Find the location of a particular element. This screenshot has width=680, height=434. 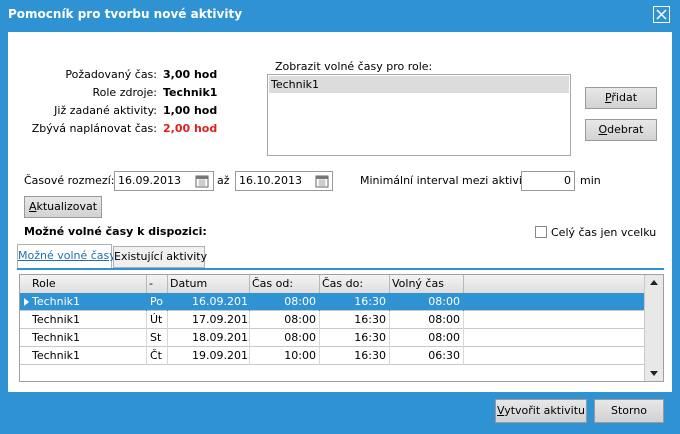

grid-row: Technik1 Čt 19.09.2013 10:00 16:30 06:30 is located at coordinates (332, 356).